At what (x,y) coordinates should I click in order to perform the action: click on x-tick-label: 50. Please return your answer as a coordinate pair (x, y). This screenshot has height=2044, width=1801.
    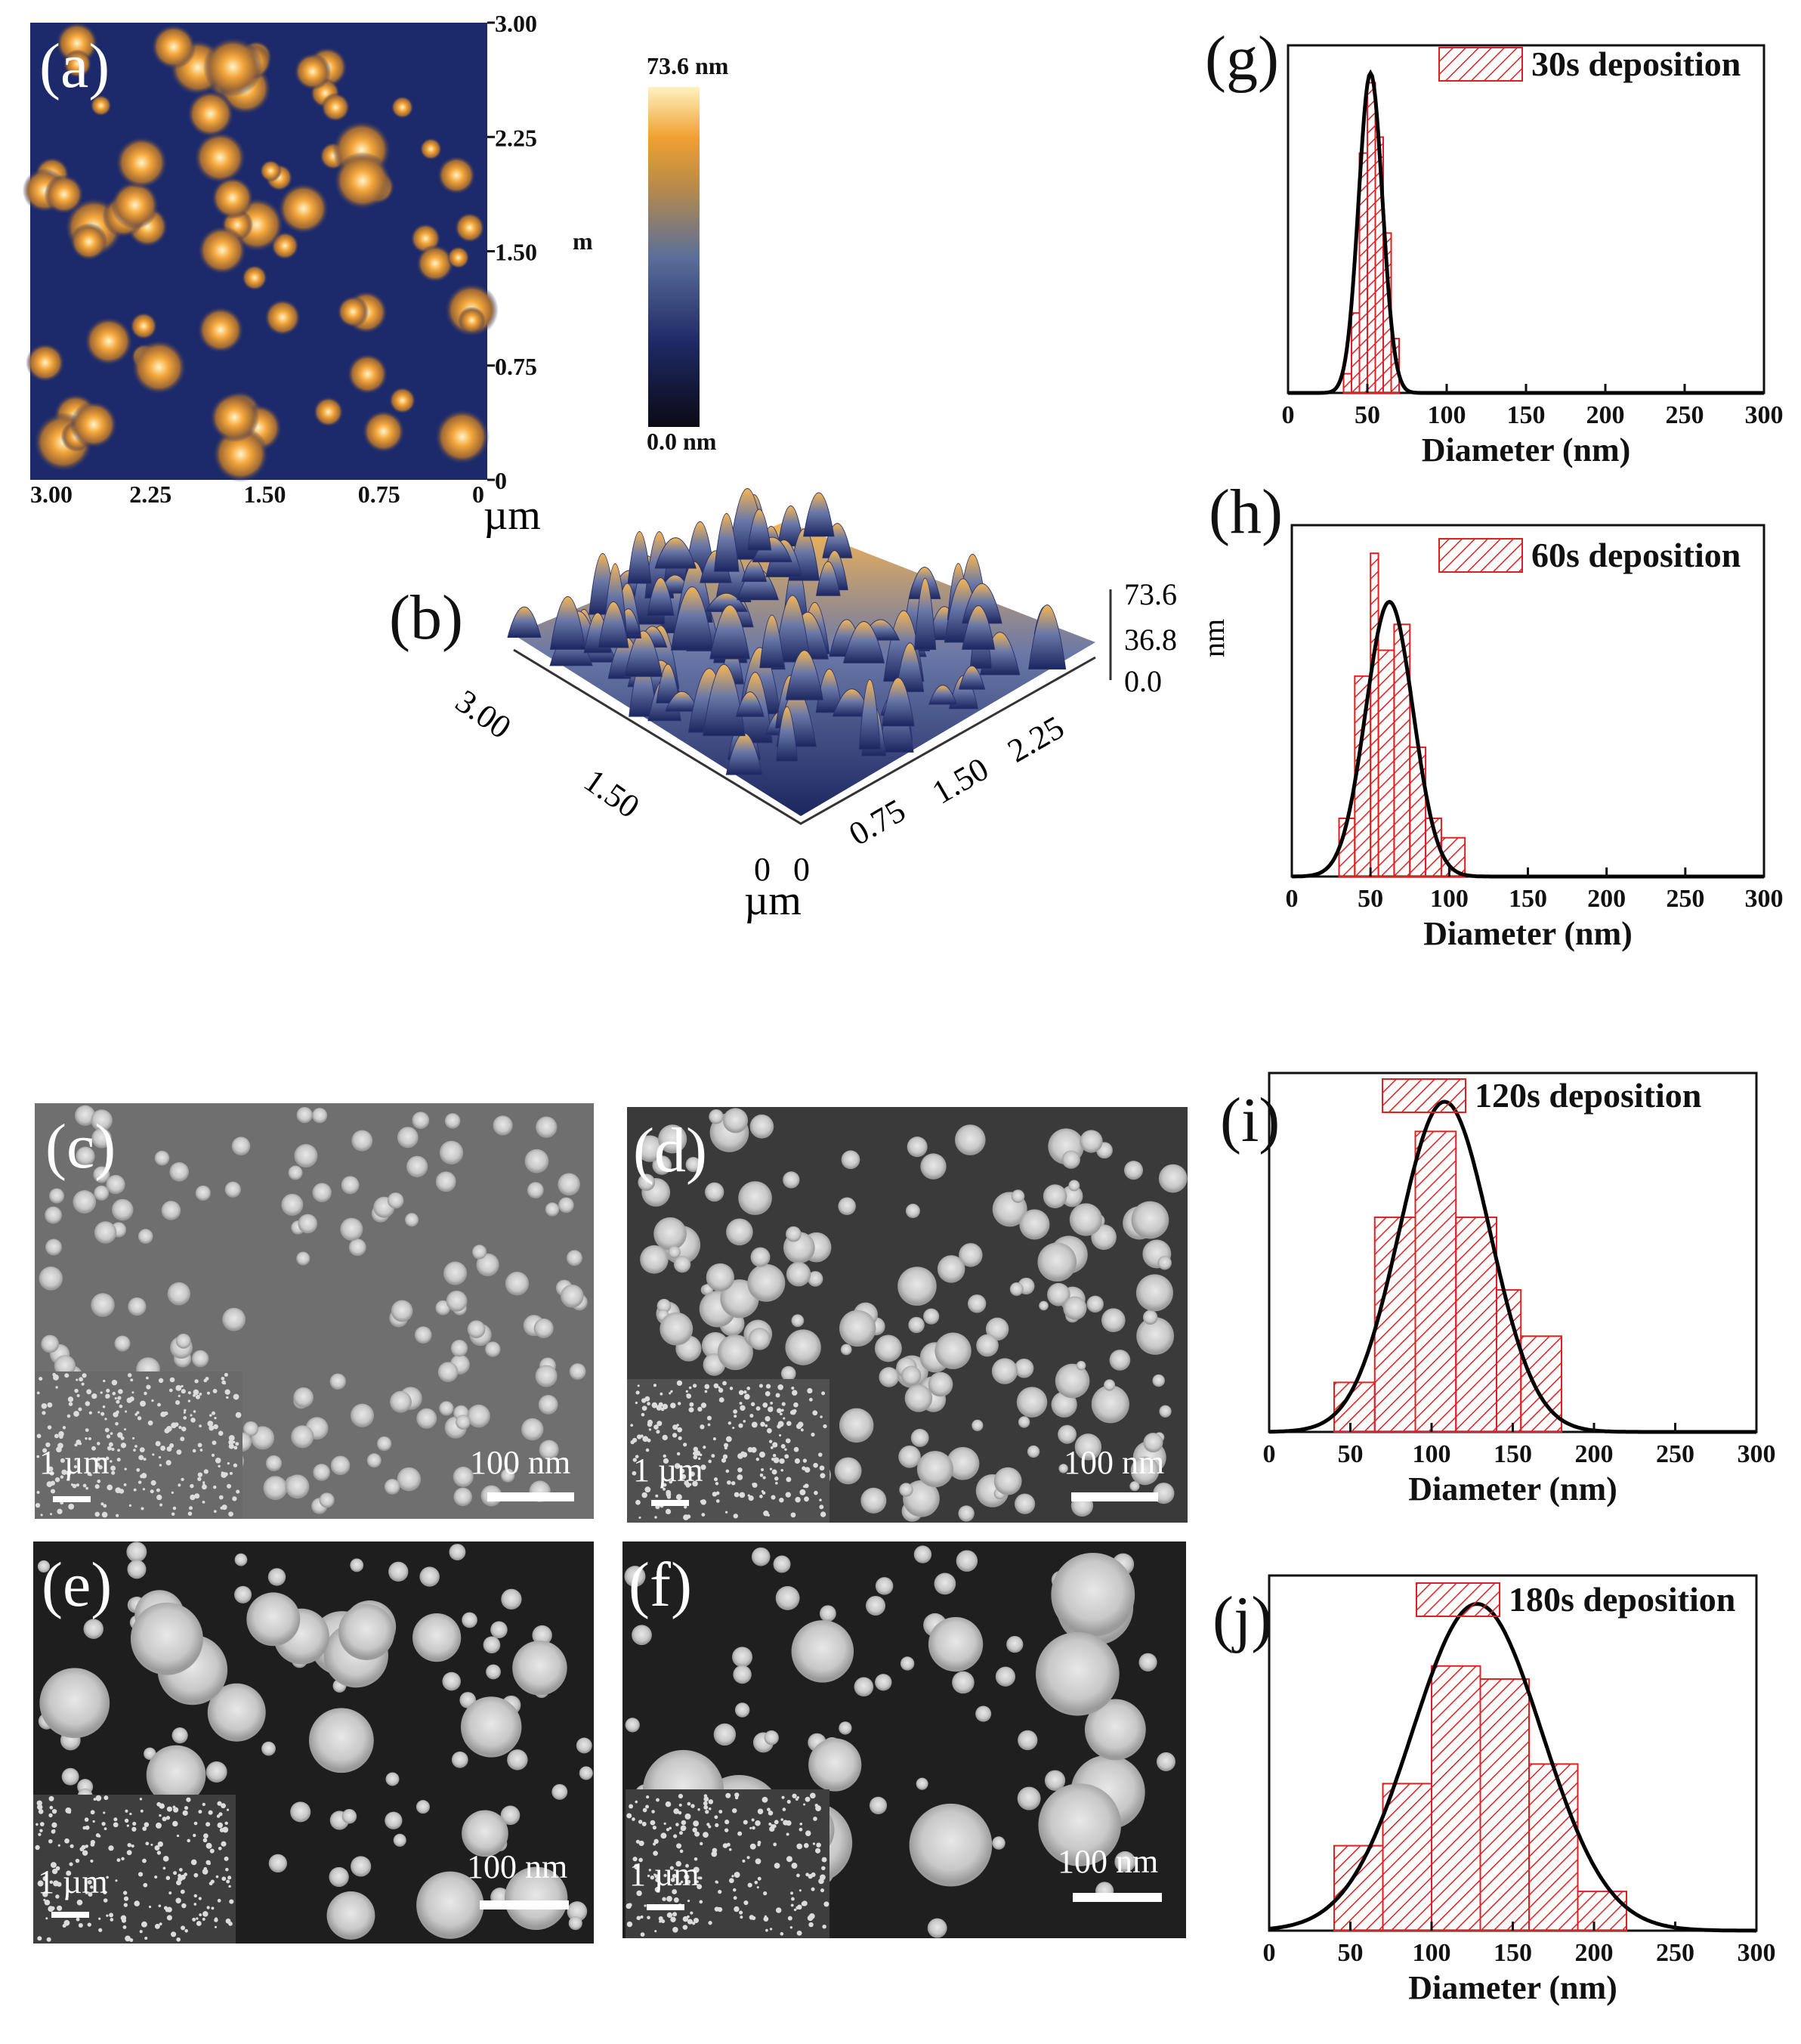
    Looking at the image, I should click on (1351, 1454).